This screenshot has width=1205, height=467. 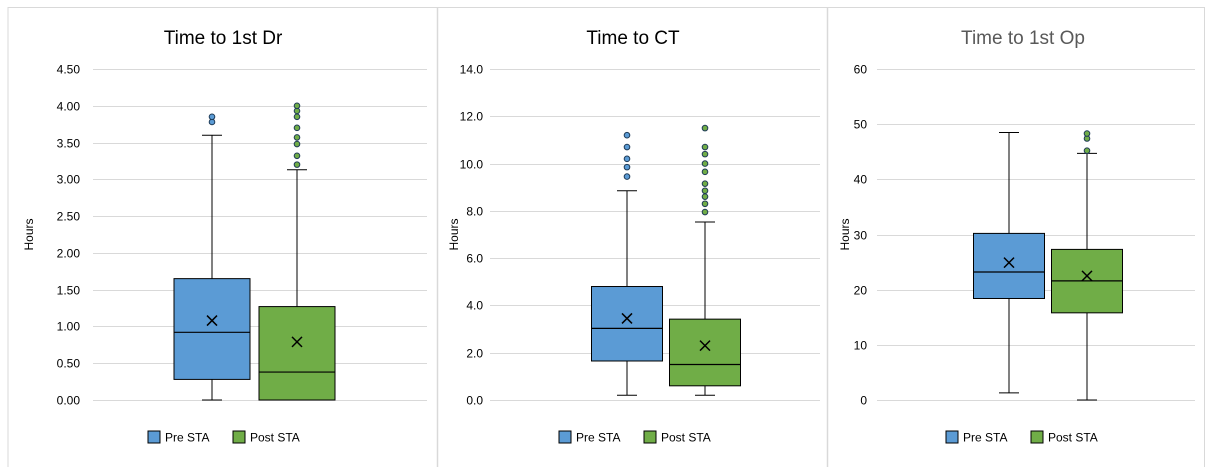 What do you see at coordinates (69, 144) in the screenshot?
I see `y-tick-label: 3.50` at bounding box center [69, 144].